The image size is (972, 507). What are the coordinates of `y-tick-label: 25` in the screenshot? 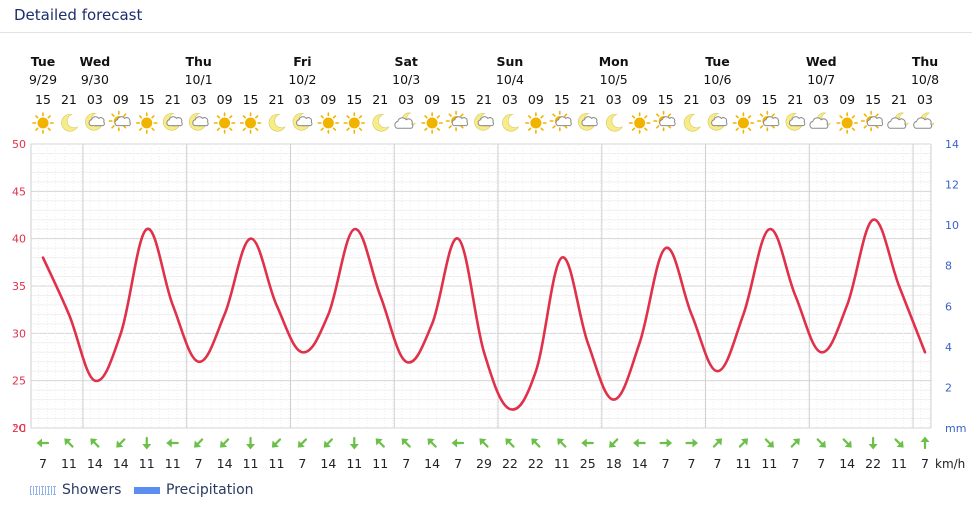 It's located at (19, 381).